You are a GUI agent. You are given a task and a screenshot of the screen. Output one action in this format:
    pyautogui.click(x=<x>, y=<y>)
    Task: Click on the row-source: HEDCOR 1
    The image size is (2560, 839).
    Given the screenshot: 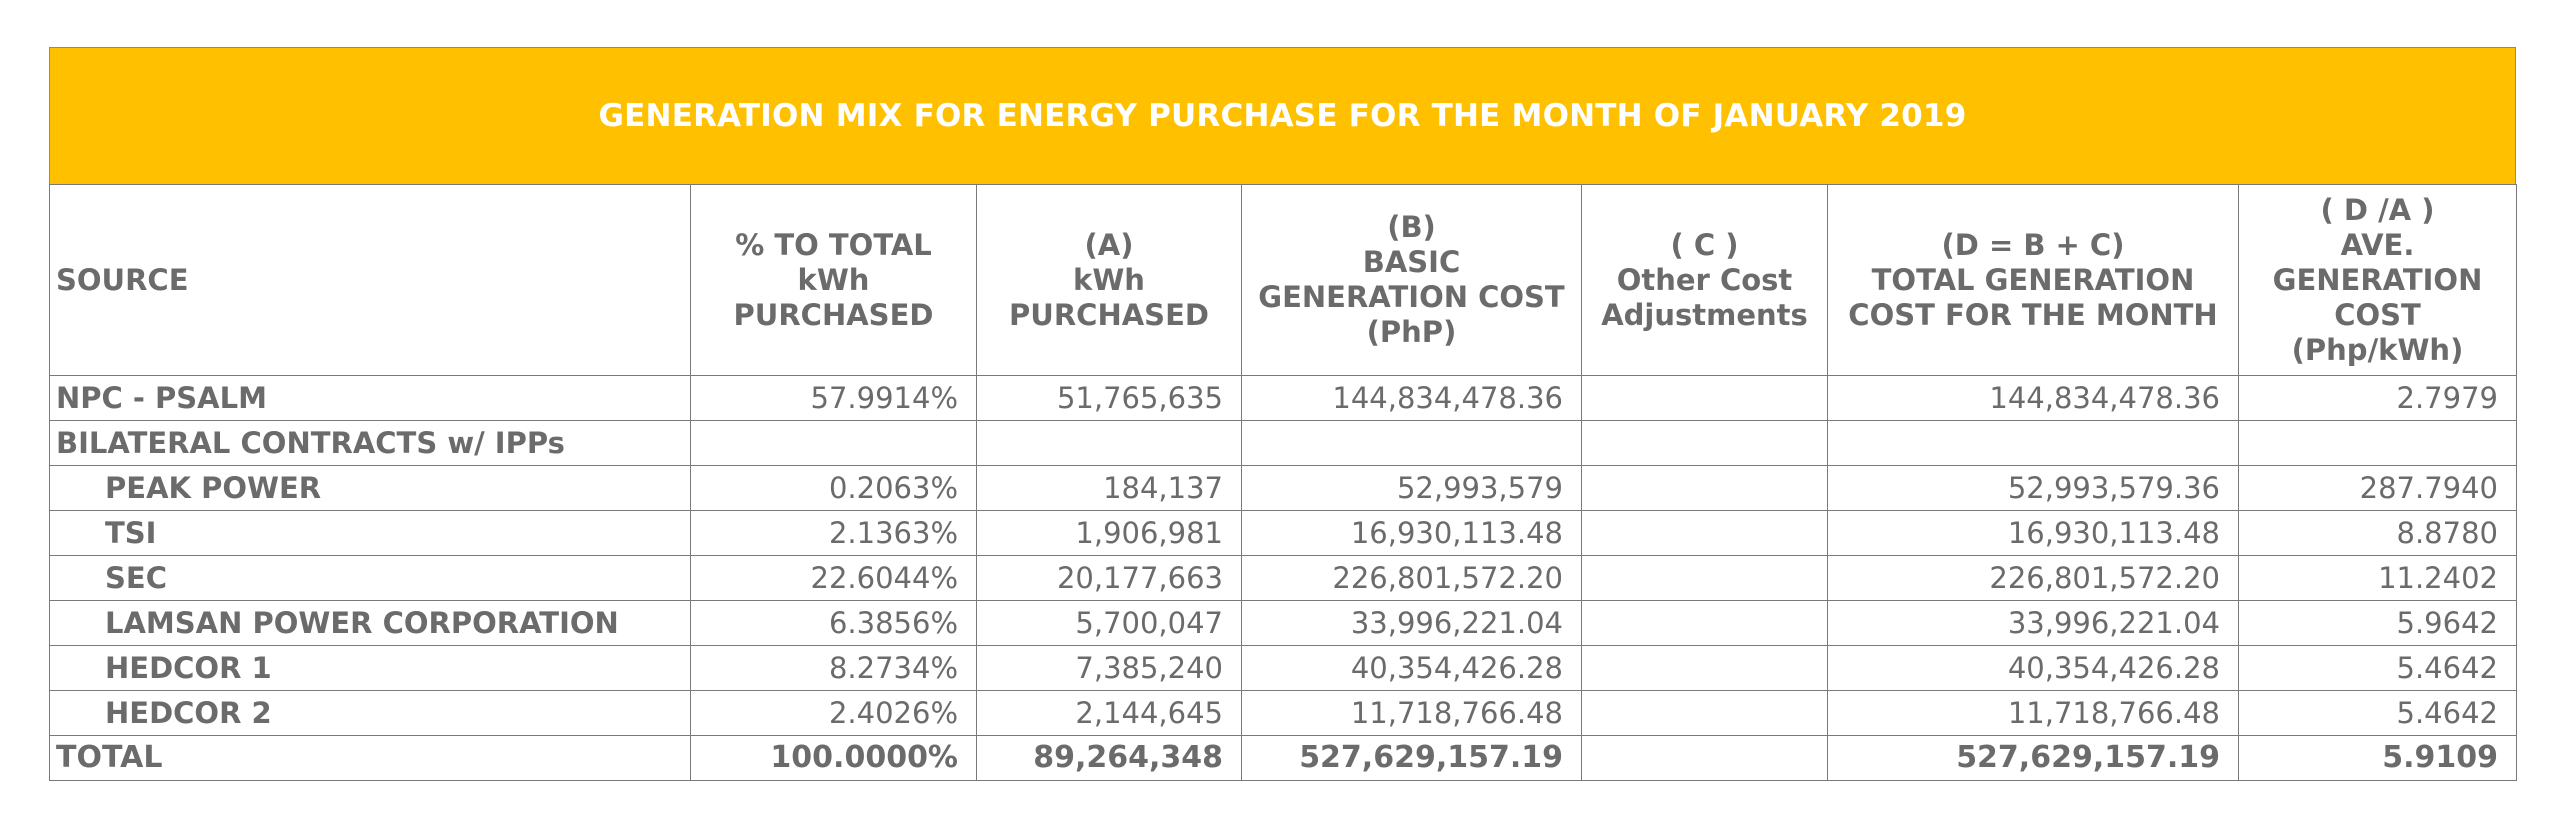 What is the action you would take?
    pyautogui.click(x=370, y=668)
    